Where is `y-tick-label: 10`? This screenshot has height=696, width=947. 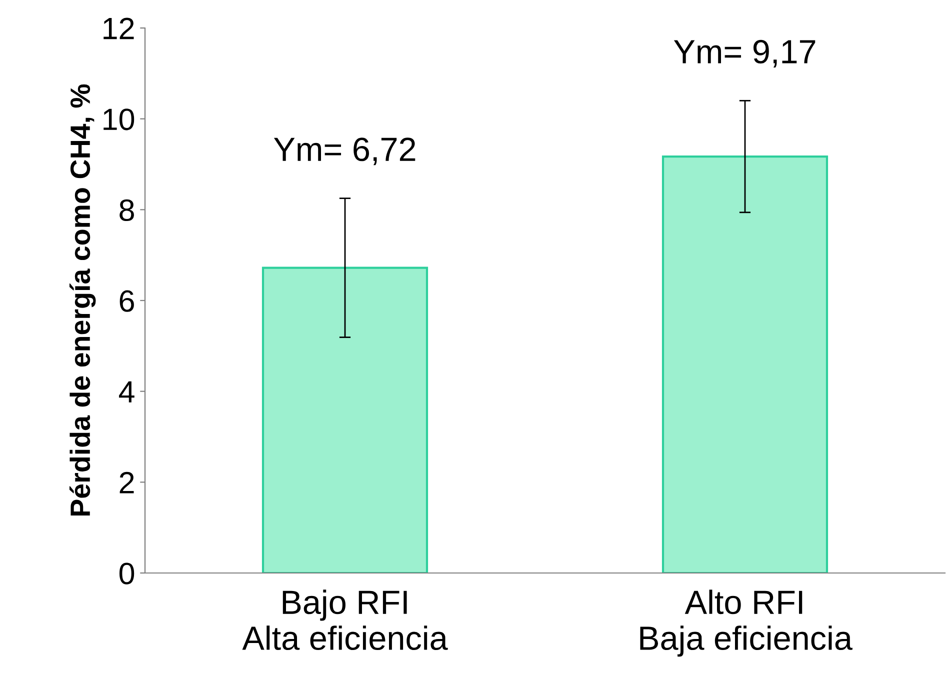
y-tick-label: 10 is located at coordinates (119, 119).